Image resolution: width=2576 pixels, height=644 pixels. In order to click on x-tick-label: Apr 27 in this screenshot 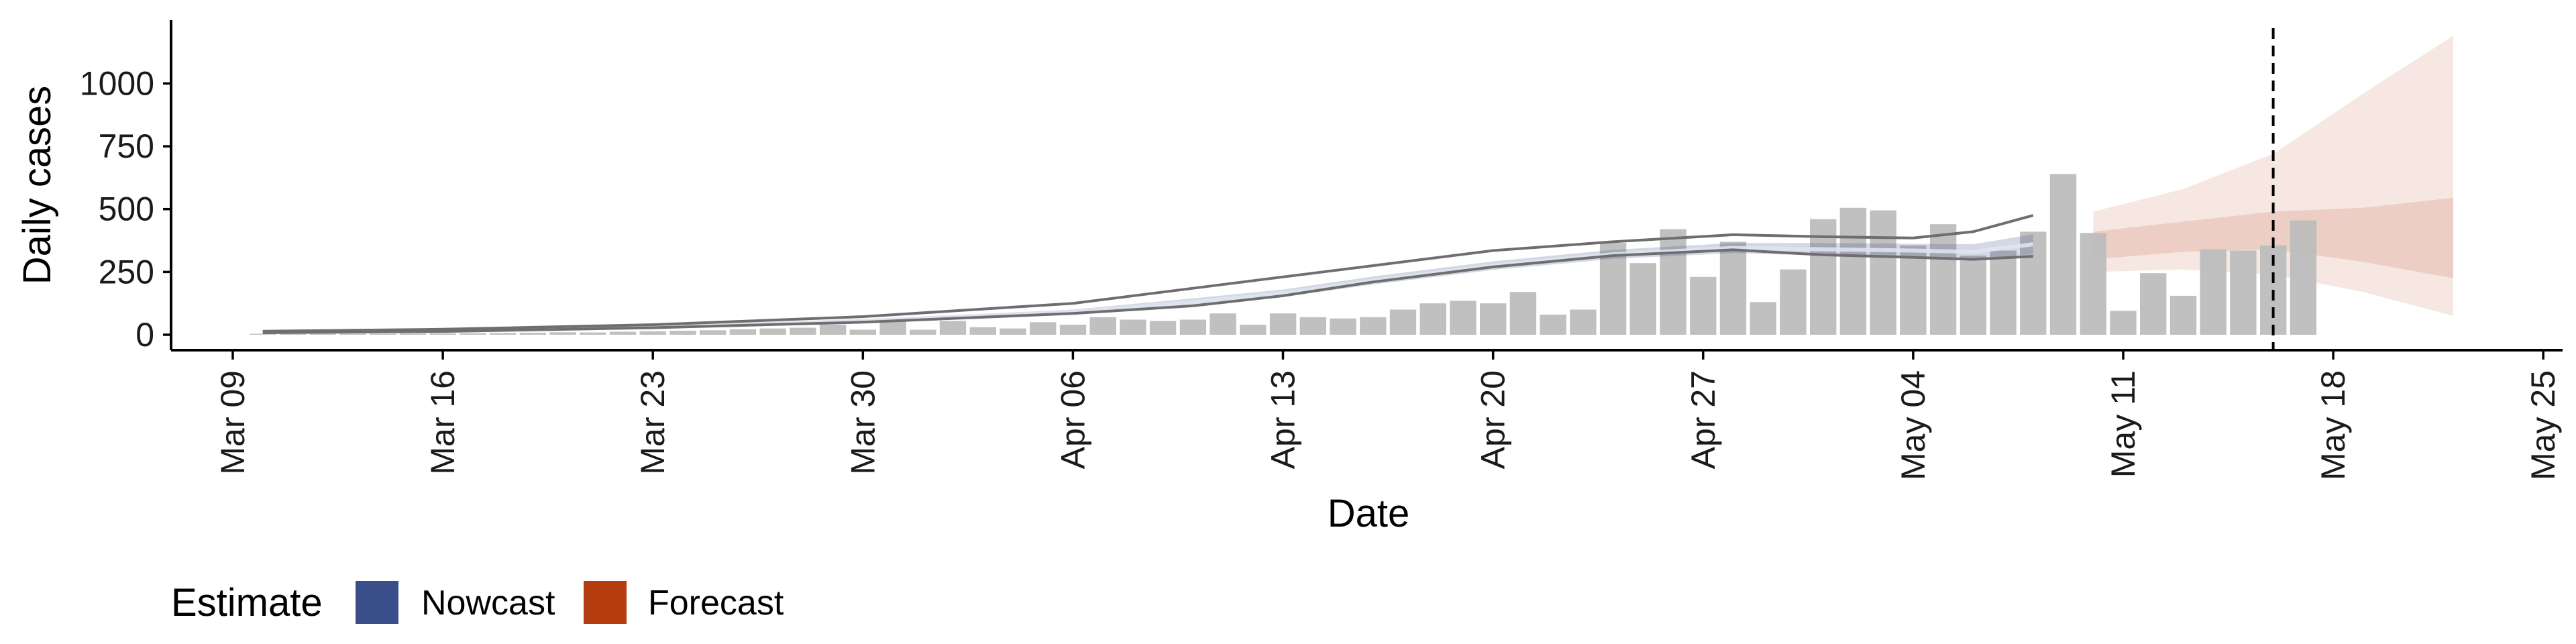, I will do `click(1703, 419)`.